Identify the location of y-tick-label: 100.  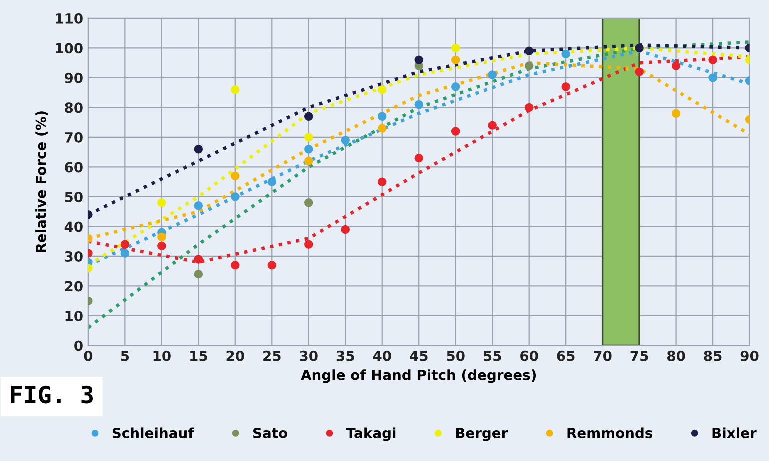
(69, 48).